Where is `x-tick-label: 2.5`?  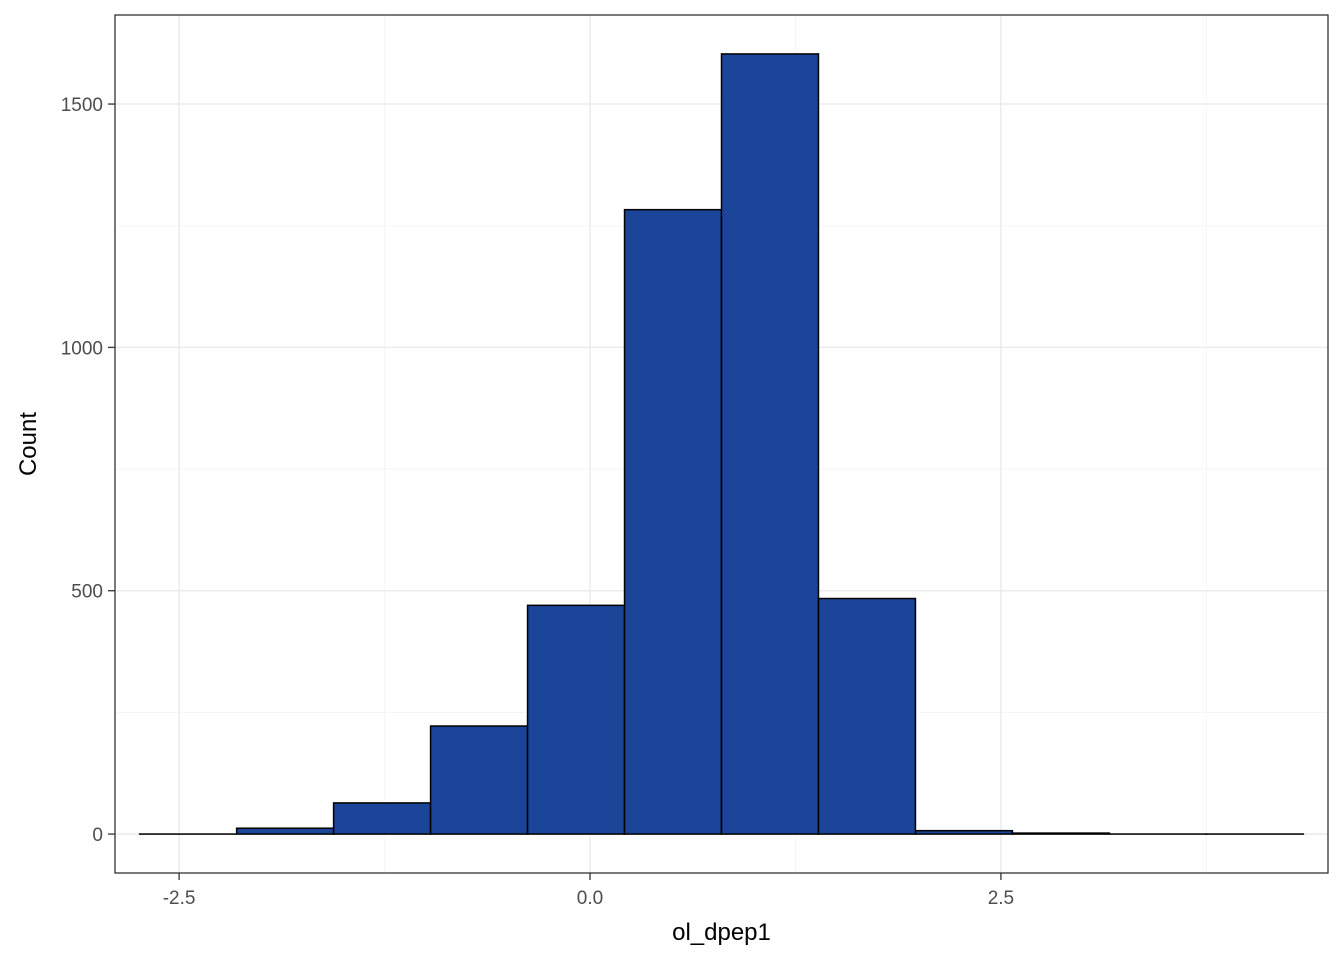
x-tick-label: 2.5 is located at coordinates (1001, 898).